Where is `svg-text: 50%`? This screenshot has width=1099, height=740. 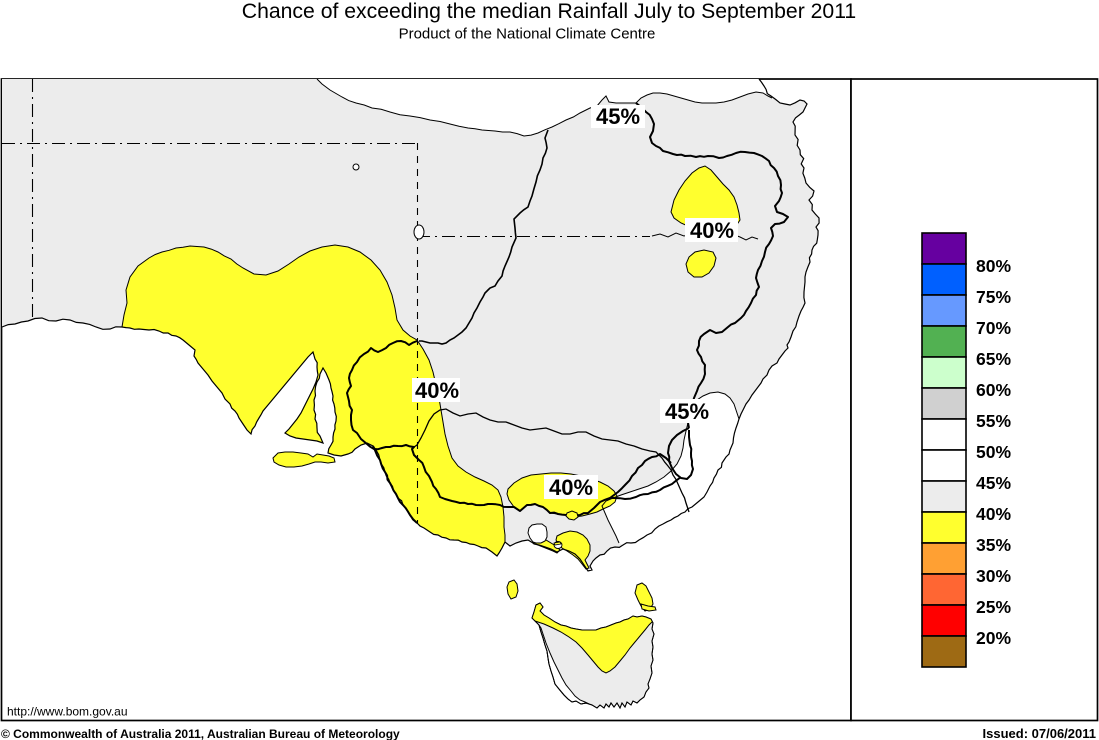
svg-text: 50% is located at coordinates (993, 452).